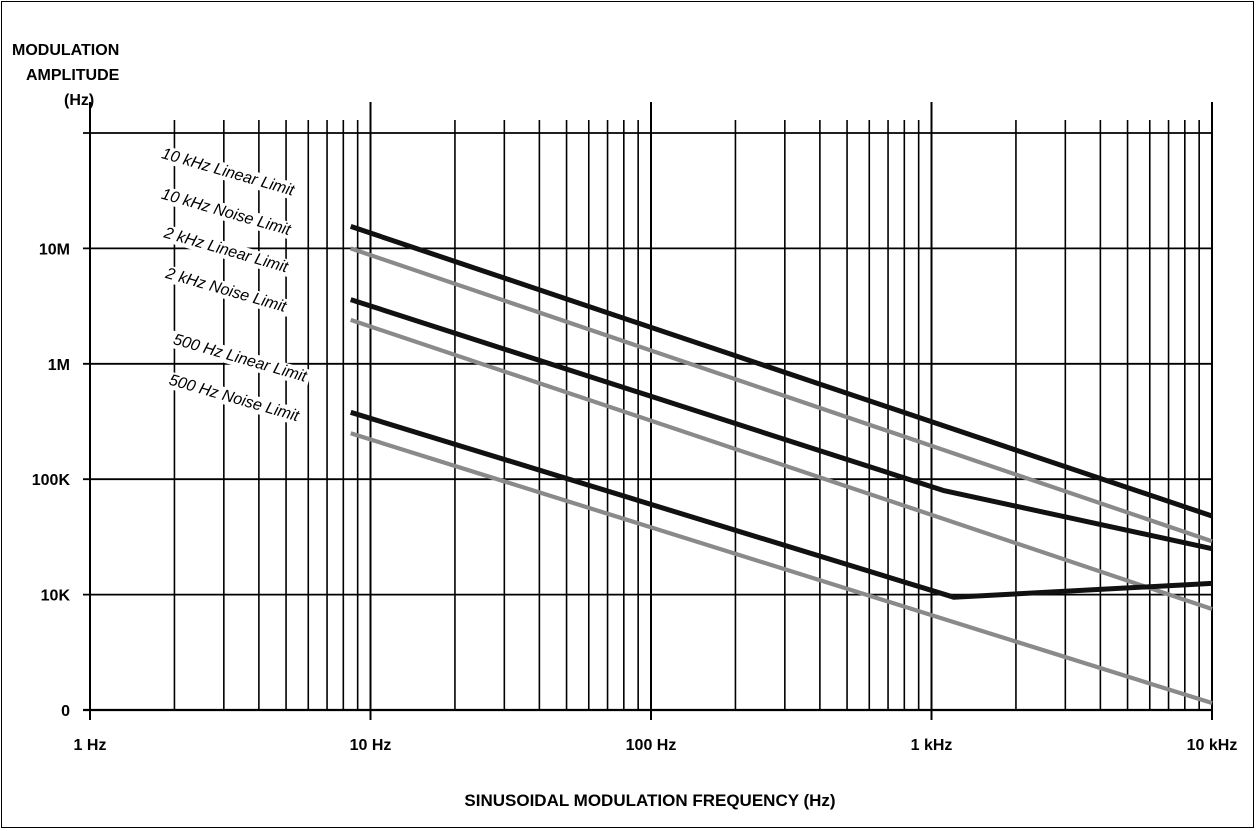 The image size is (1257, 831). Describe the element at coordinates (651, 745) in the screenshot. I see `x-tick-label: 100 Hz` at that location.